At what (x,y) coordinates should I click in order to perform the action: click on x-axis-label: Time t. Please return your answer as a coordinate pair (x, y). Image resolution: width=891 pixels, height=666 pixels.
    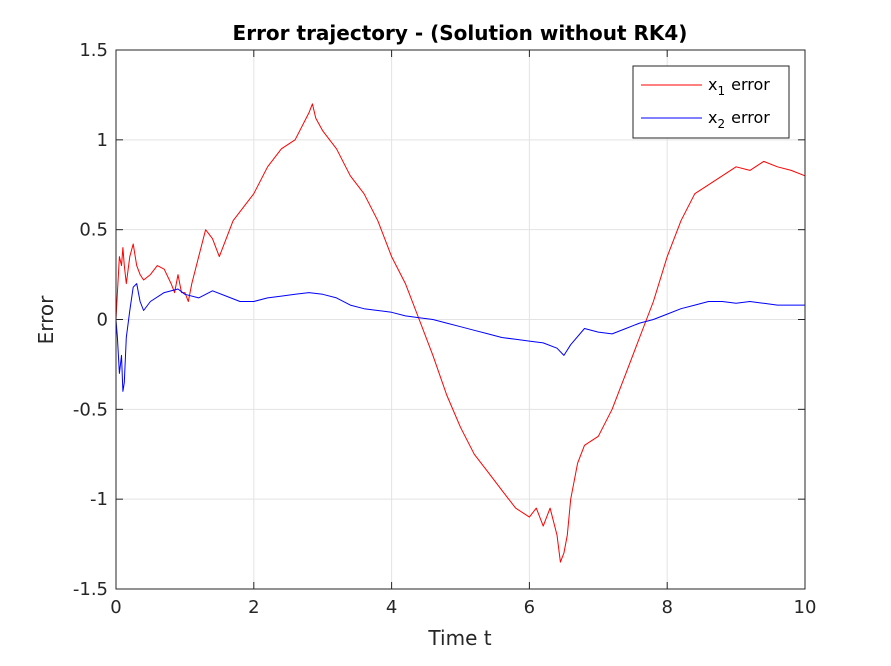
    Looking at the image, I should click on (459, 638).